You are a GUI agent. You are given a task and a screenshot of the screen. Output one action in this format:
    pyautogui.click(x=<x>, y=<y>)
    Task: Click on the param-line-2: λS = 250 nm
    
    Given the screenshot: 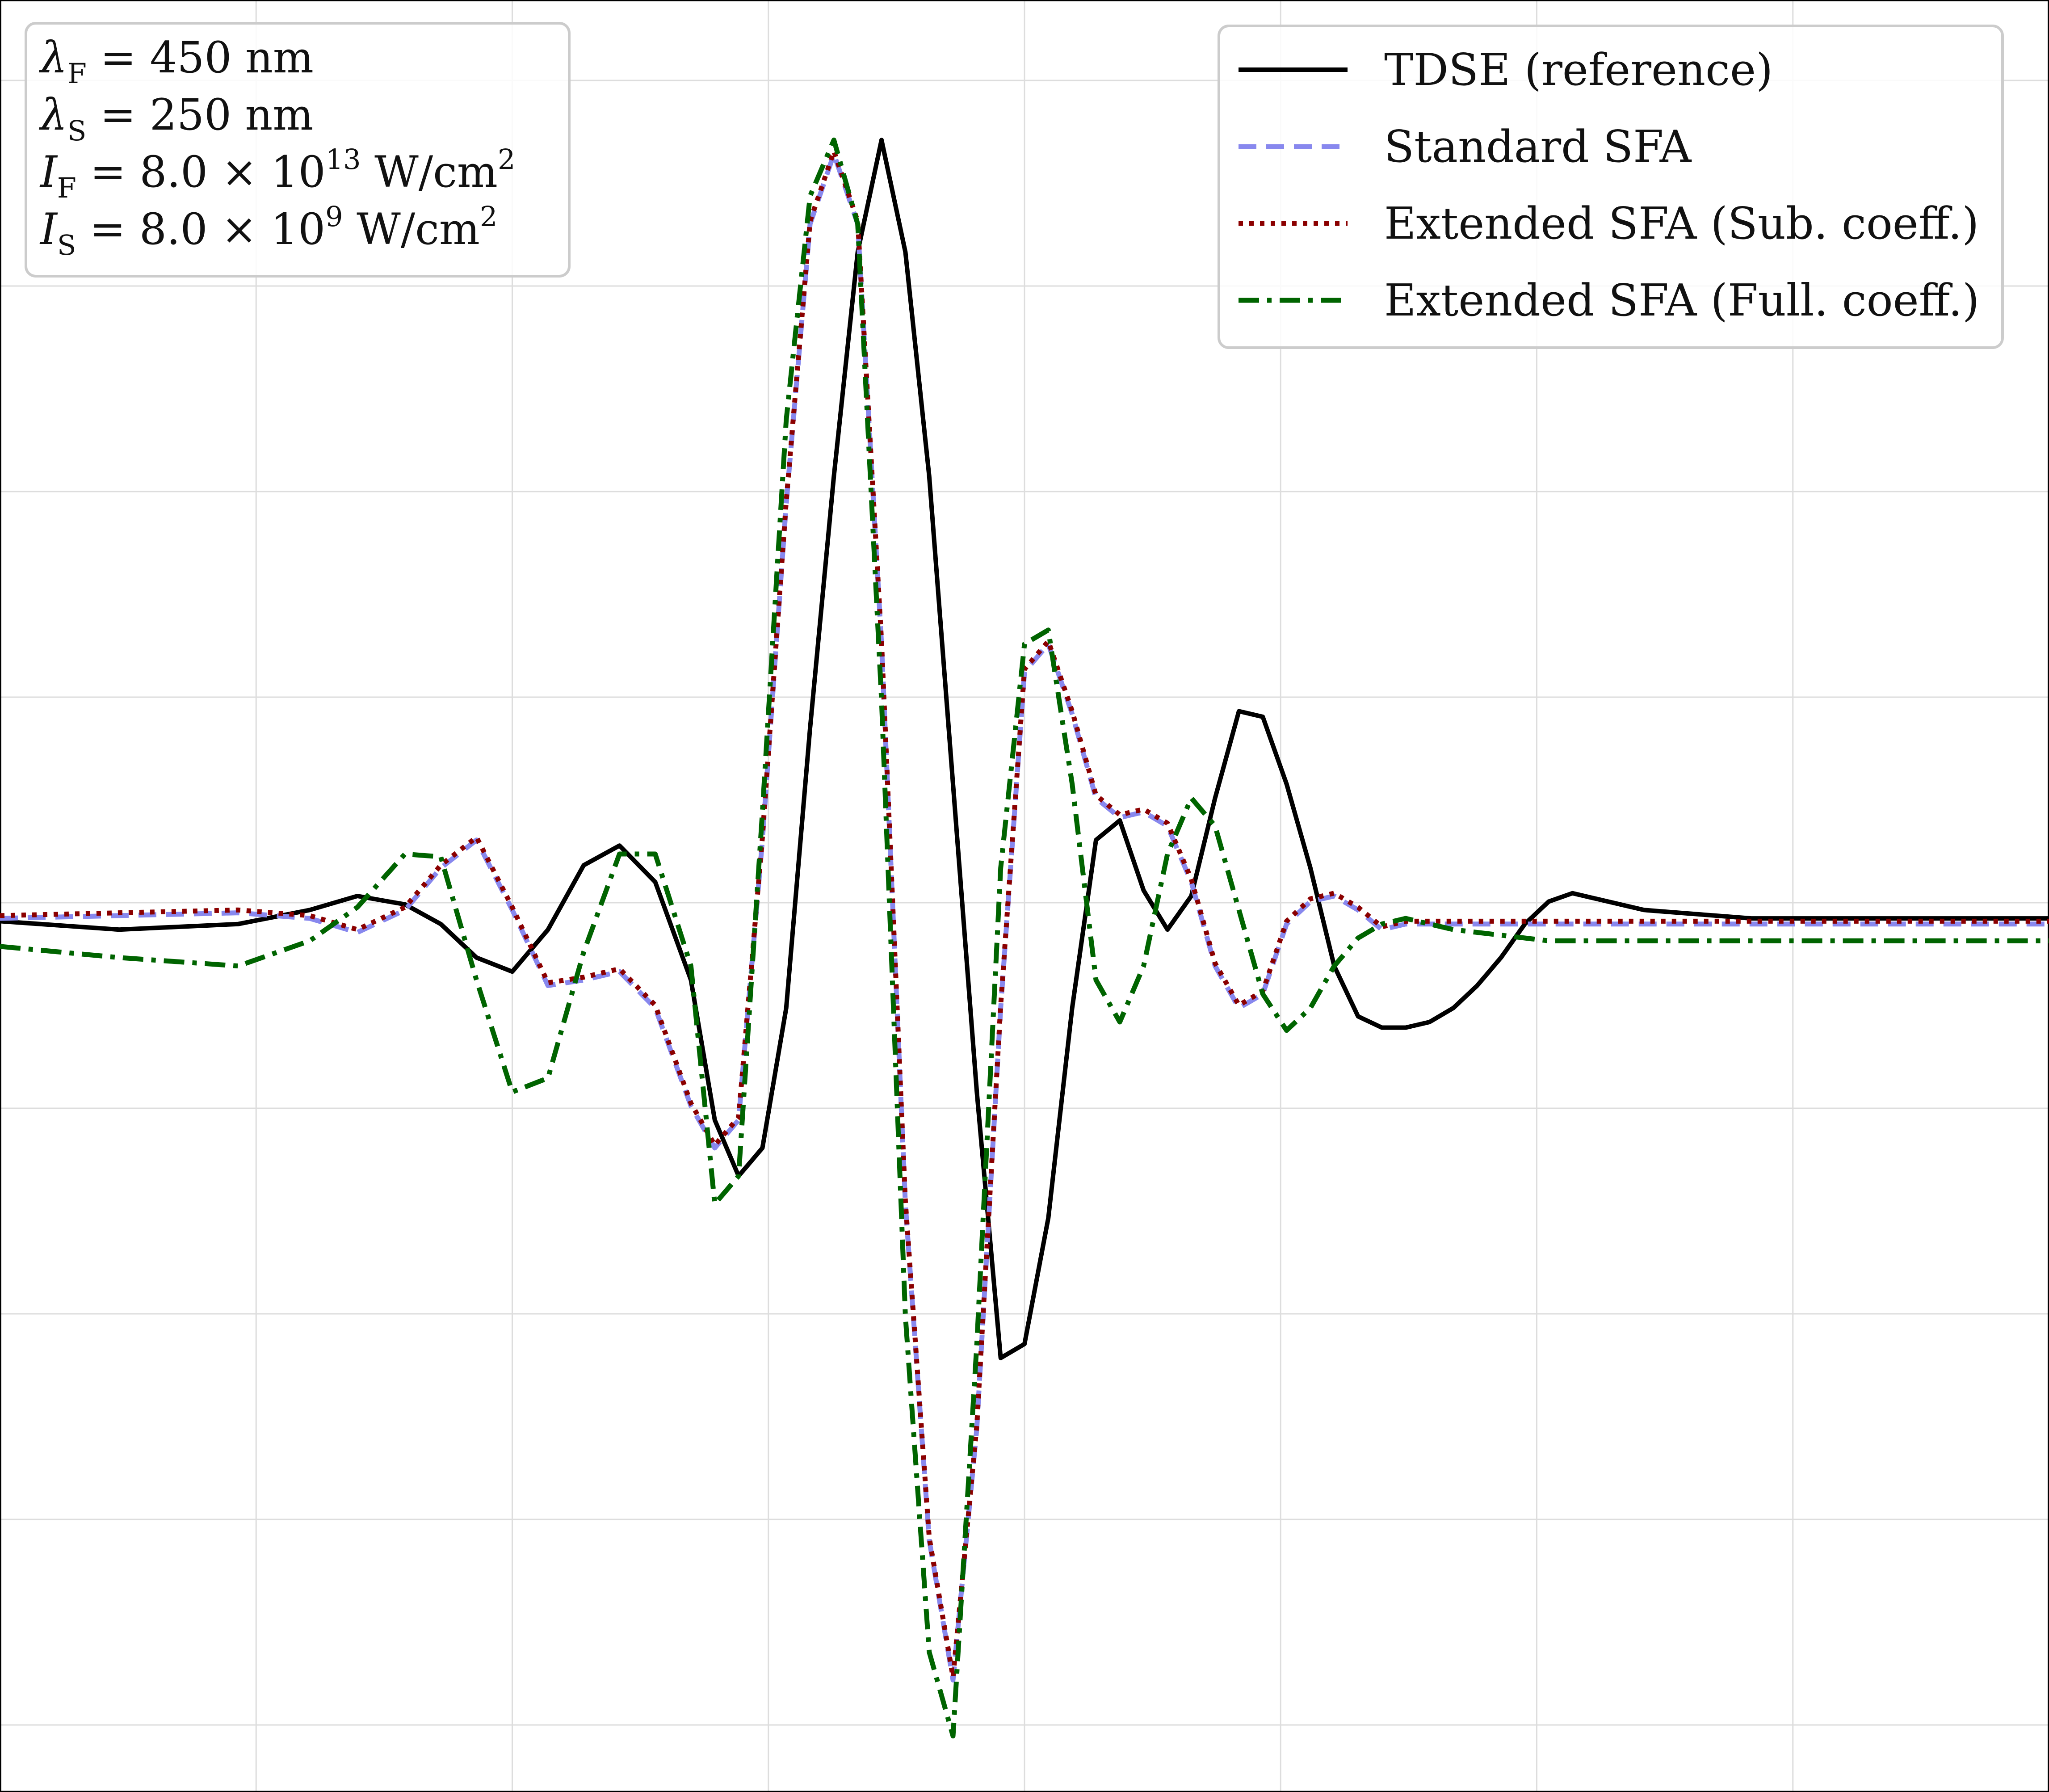 What is the action you would take?
    pyautogui.click(x=175, y=119)
    